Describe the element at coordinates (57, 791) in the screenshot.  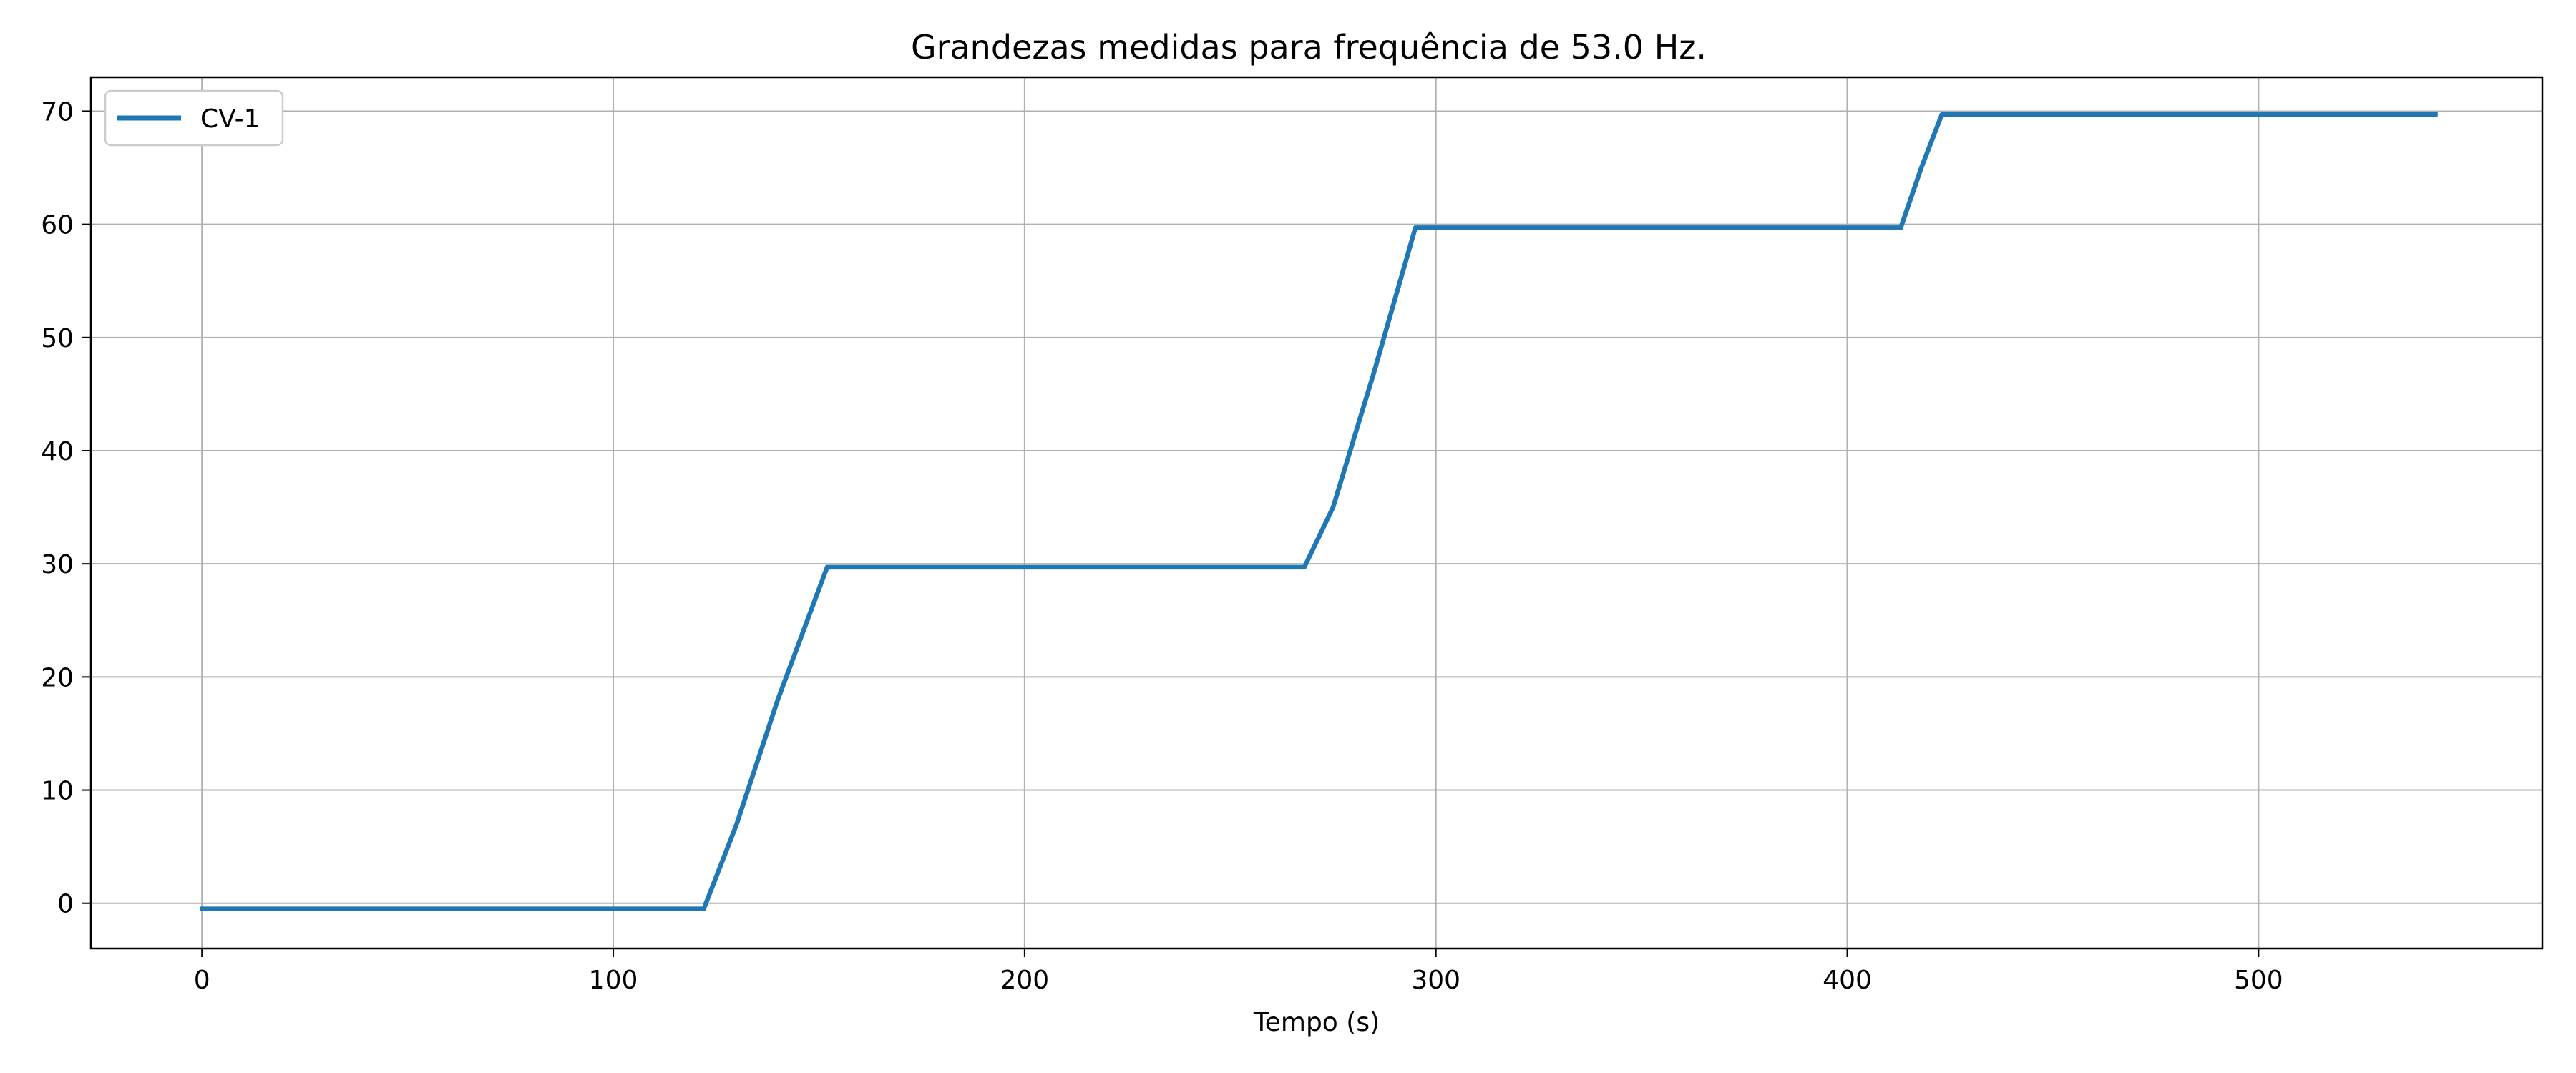
I see `y-tick-label: 10` at that location.